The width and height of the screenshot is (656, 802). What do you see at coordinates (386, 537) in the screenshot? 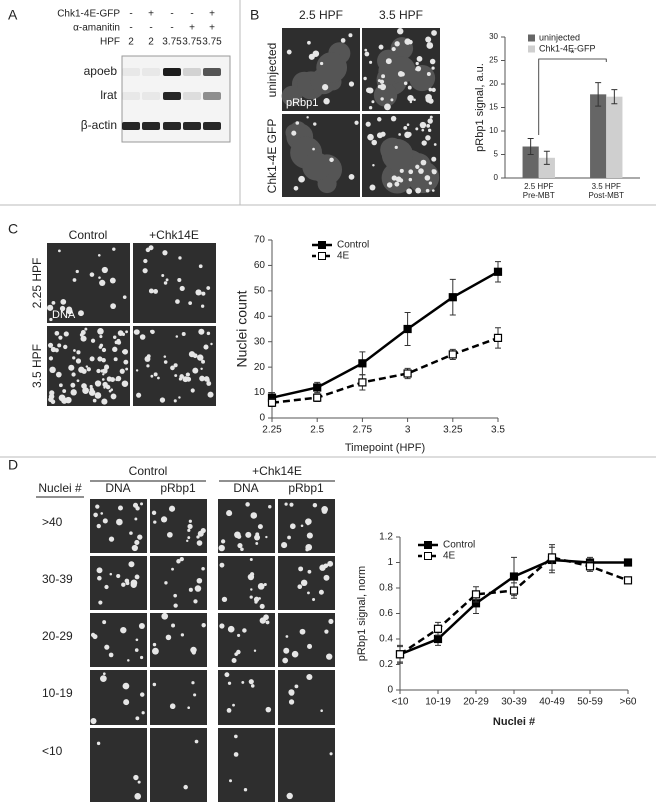
I see `y-tick-label: 1.2` at bounding box center [386, 537].